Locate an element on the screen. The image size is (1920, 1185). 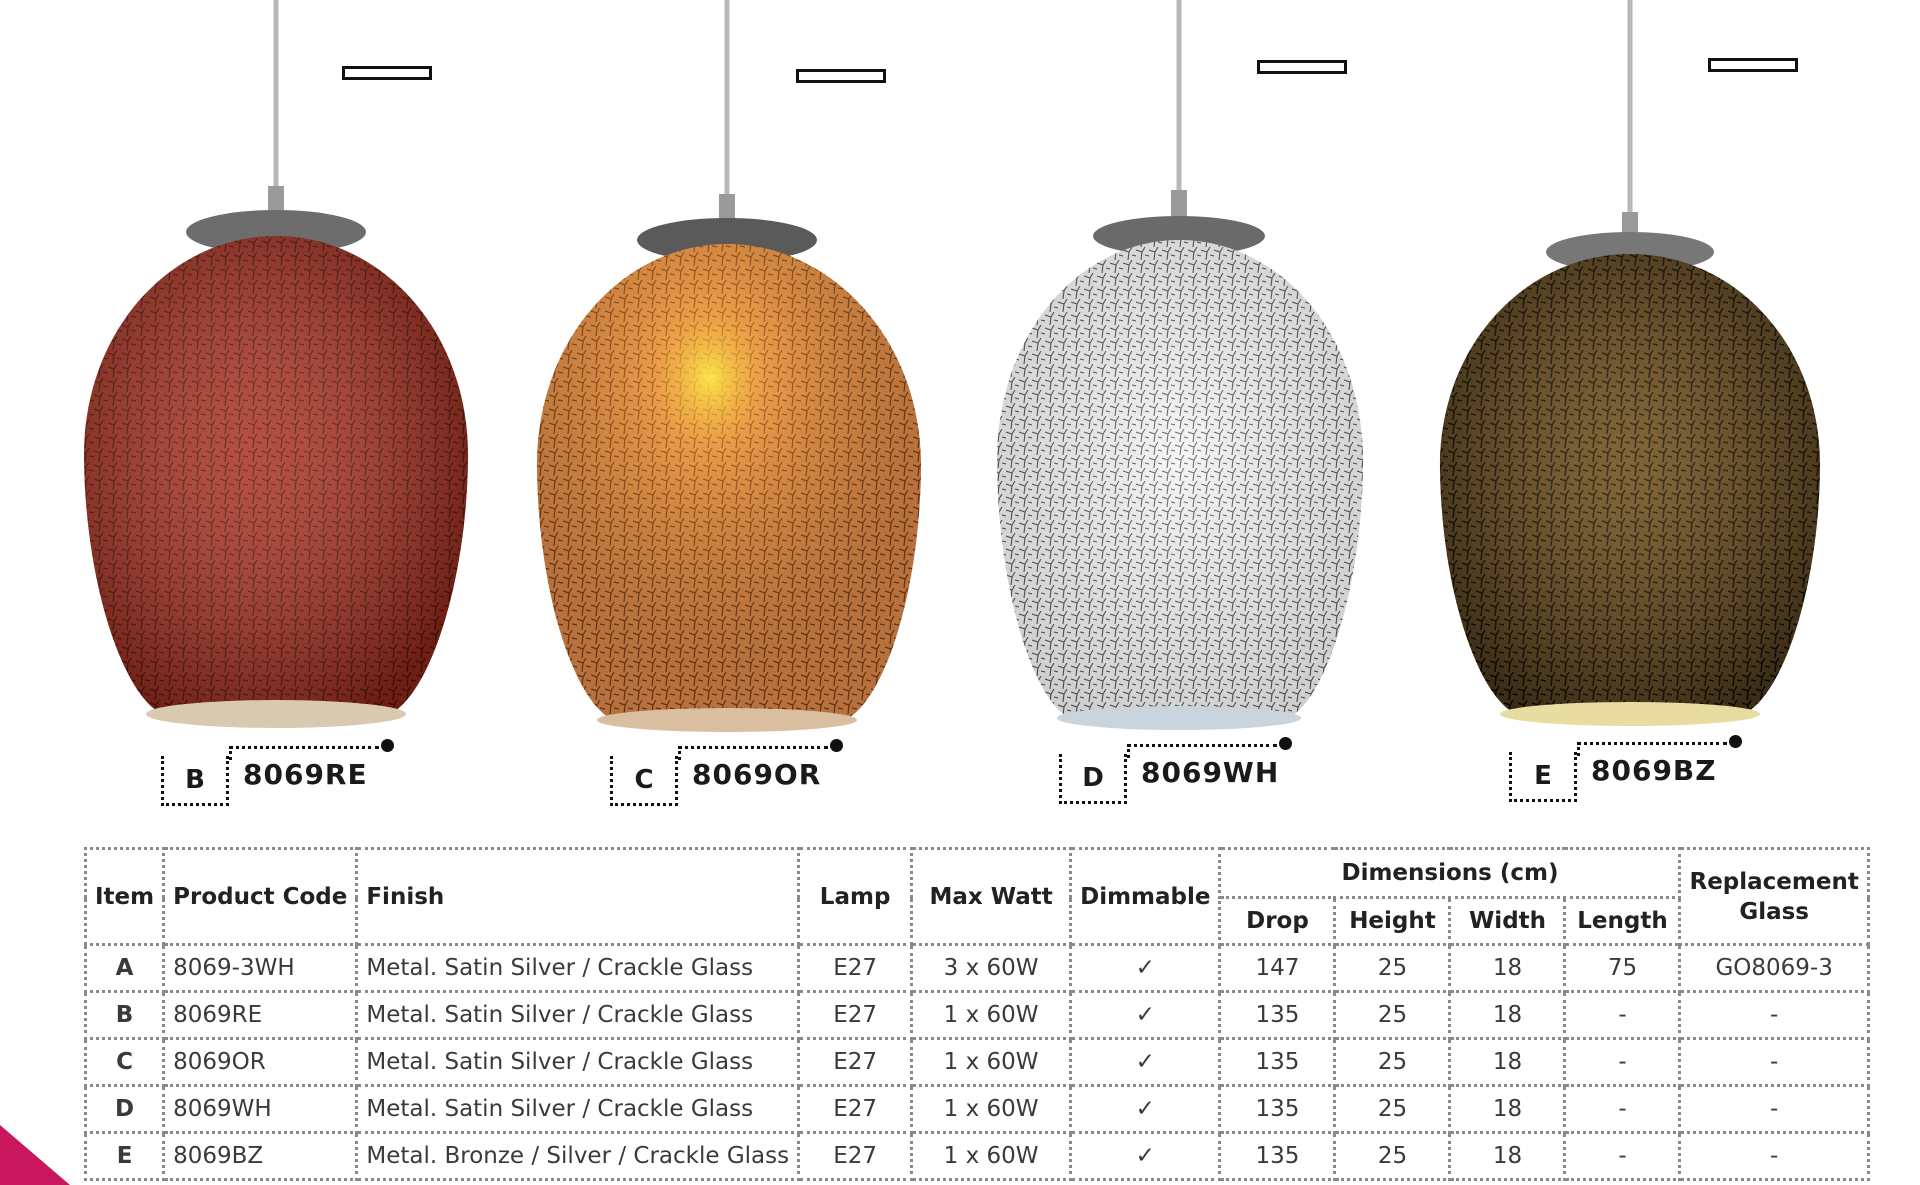
product-label: B 8069RE is located at coordinates (281, 772).